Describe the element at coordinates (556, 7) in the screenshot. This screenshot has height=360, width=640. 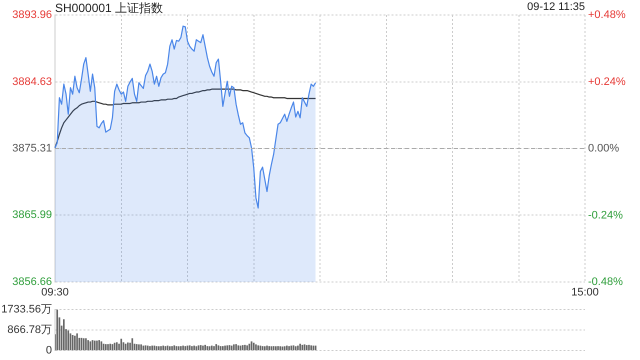
I see `text: 09-12 11:35` at that location.